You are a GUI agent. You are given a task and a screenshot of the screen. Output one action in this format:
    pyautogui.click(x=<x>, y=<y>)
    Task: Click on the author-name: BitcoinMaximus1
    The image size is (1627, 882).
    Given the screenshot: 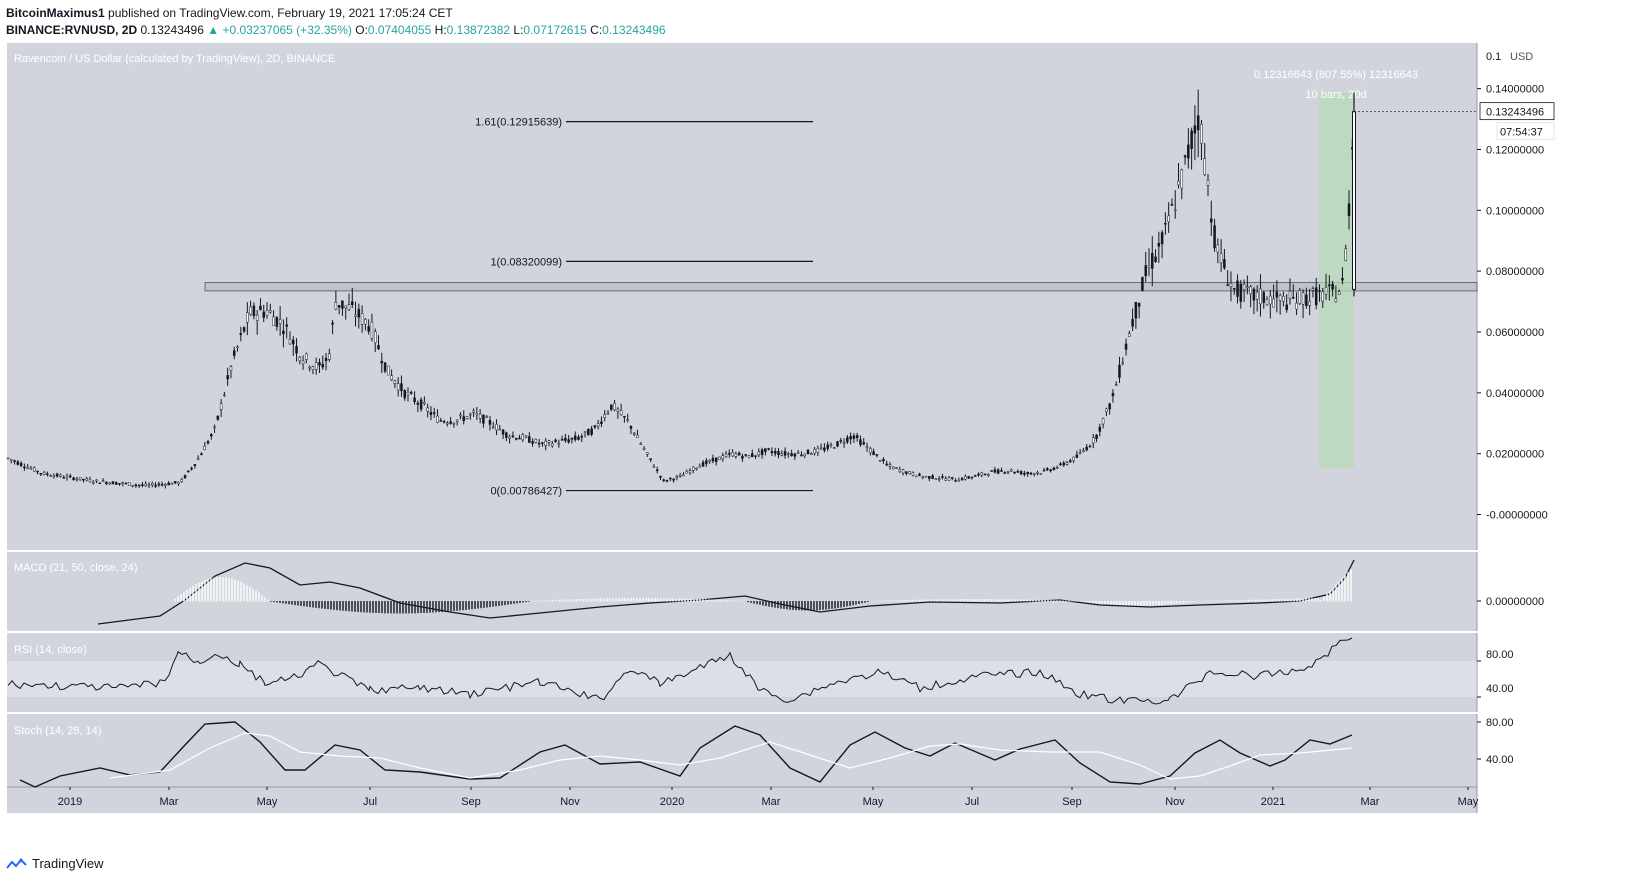 What is the action you would take?
    pyautogui.click(x=55, y=13)
    